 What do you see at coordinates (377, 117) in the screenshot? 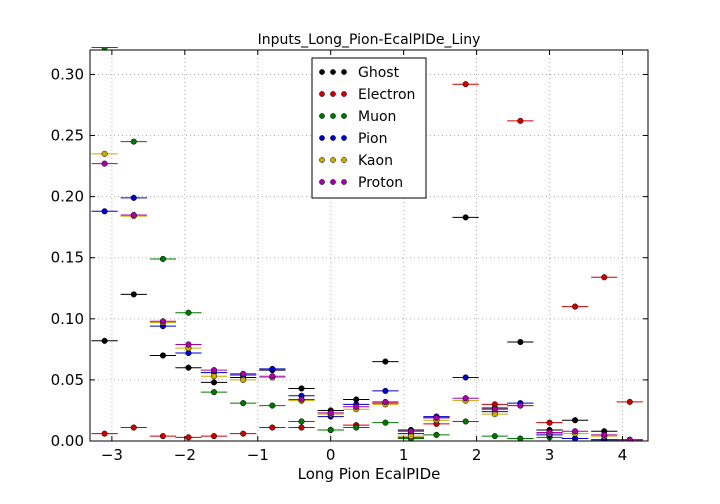
I see `legend-label: Muon` at bounding box center [377, 117].